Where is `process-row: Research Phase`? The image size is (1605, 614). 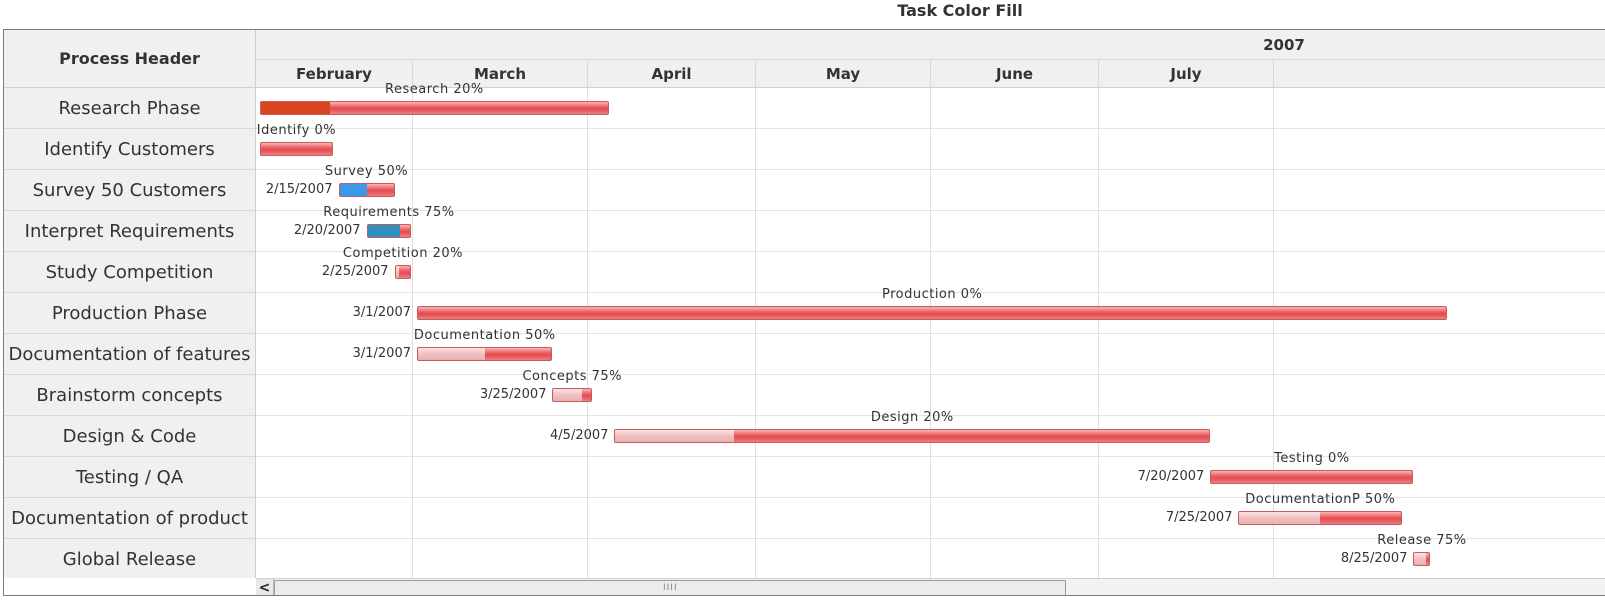
process-row: Research Phase is located at coordinates (129, 108).